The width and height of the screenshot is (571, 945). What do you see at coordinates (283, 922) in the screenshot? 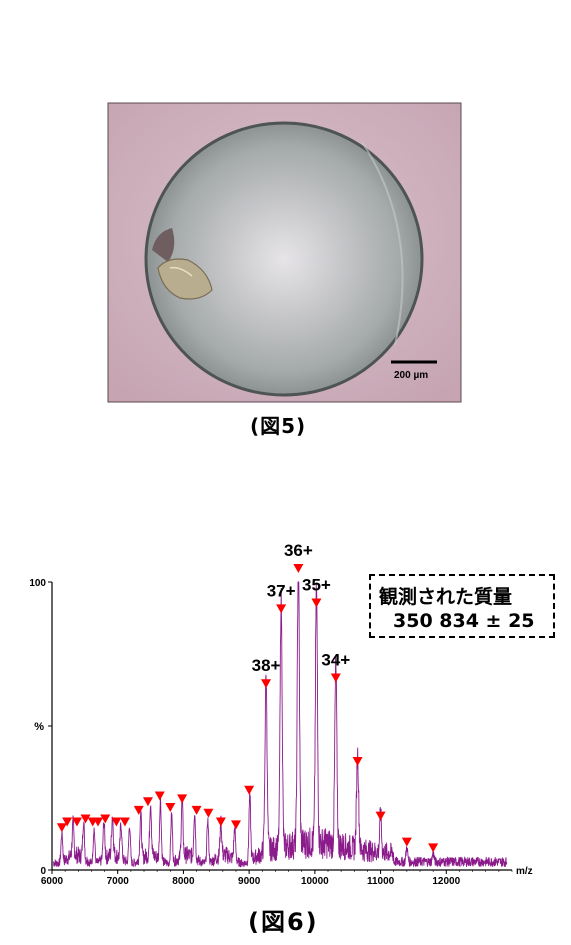
I see `figure6-caption: (図6)` at bounding box center [283, 922].